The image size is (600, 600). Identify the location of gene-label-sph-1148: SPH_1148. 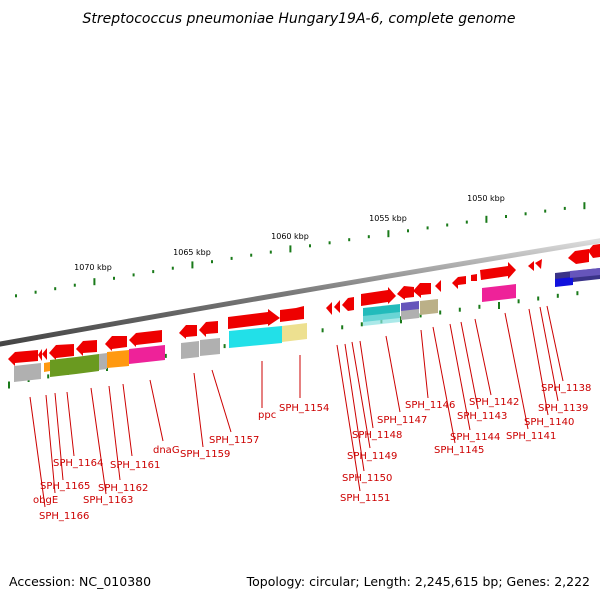
(377, 435).